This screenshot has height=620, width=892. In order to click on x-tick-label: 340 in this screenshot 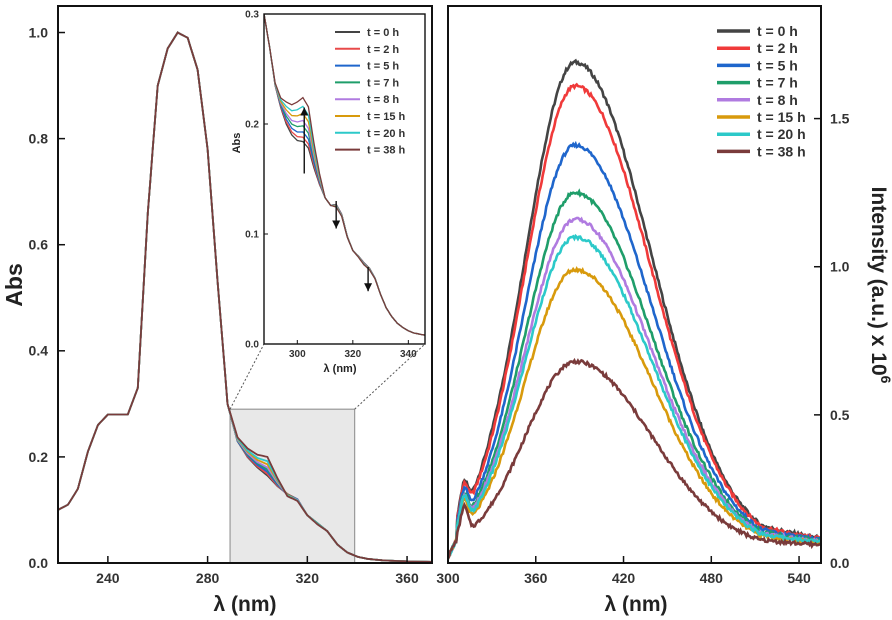, I will do `click(408, 354)`.